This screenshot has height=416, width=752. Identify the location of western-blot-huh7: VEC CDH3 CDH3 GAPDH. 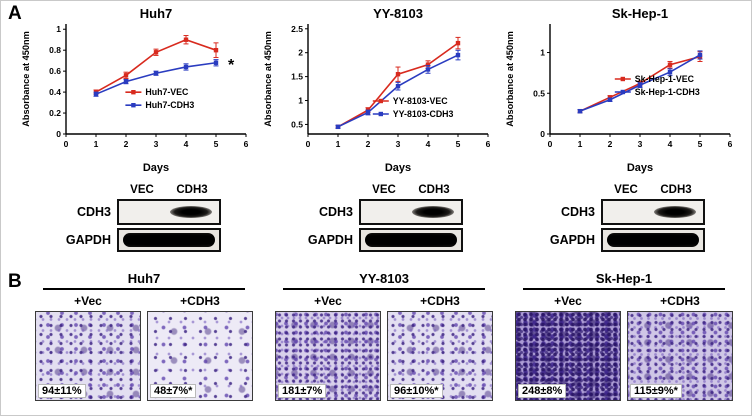
(138, 219).